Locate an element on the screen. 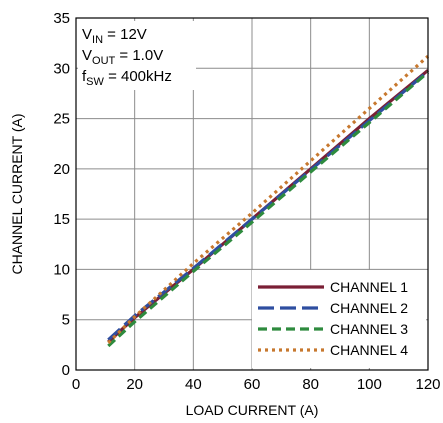 Image resolution: width=443 pixels, height=423 pixels. condition-symbol: f is located at coordinates (84, 76).